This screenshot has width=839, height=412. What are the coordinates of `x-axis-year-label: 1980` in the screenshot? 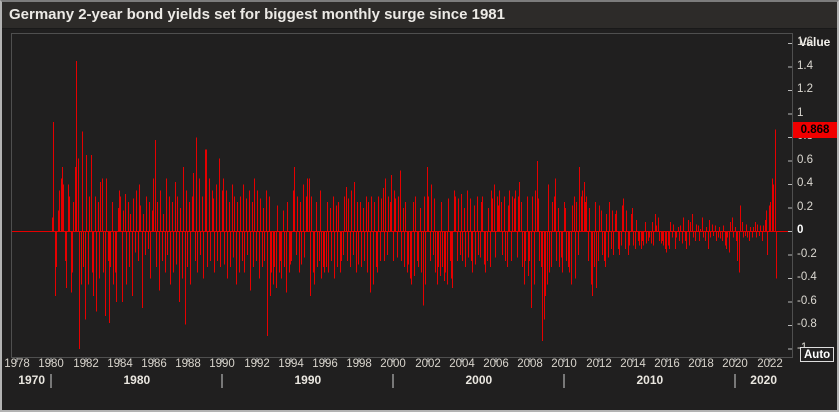 It's located at (51, 364).